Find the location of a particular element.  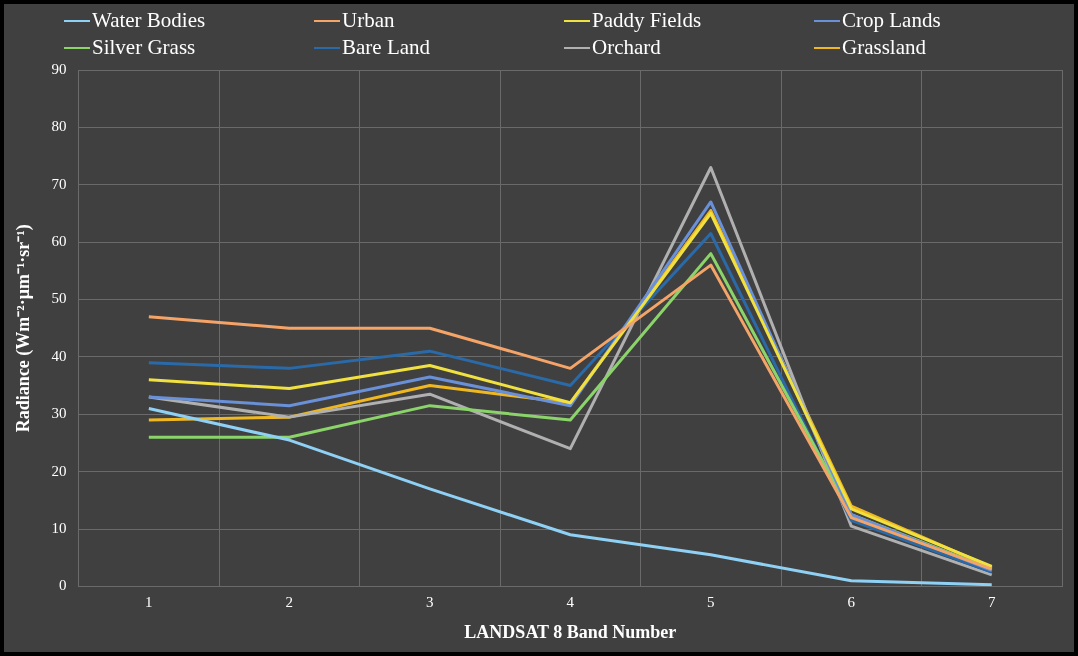

legend-label: Grassland is located at coordinates (884, 47).